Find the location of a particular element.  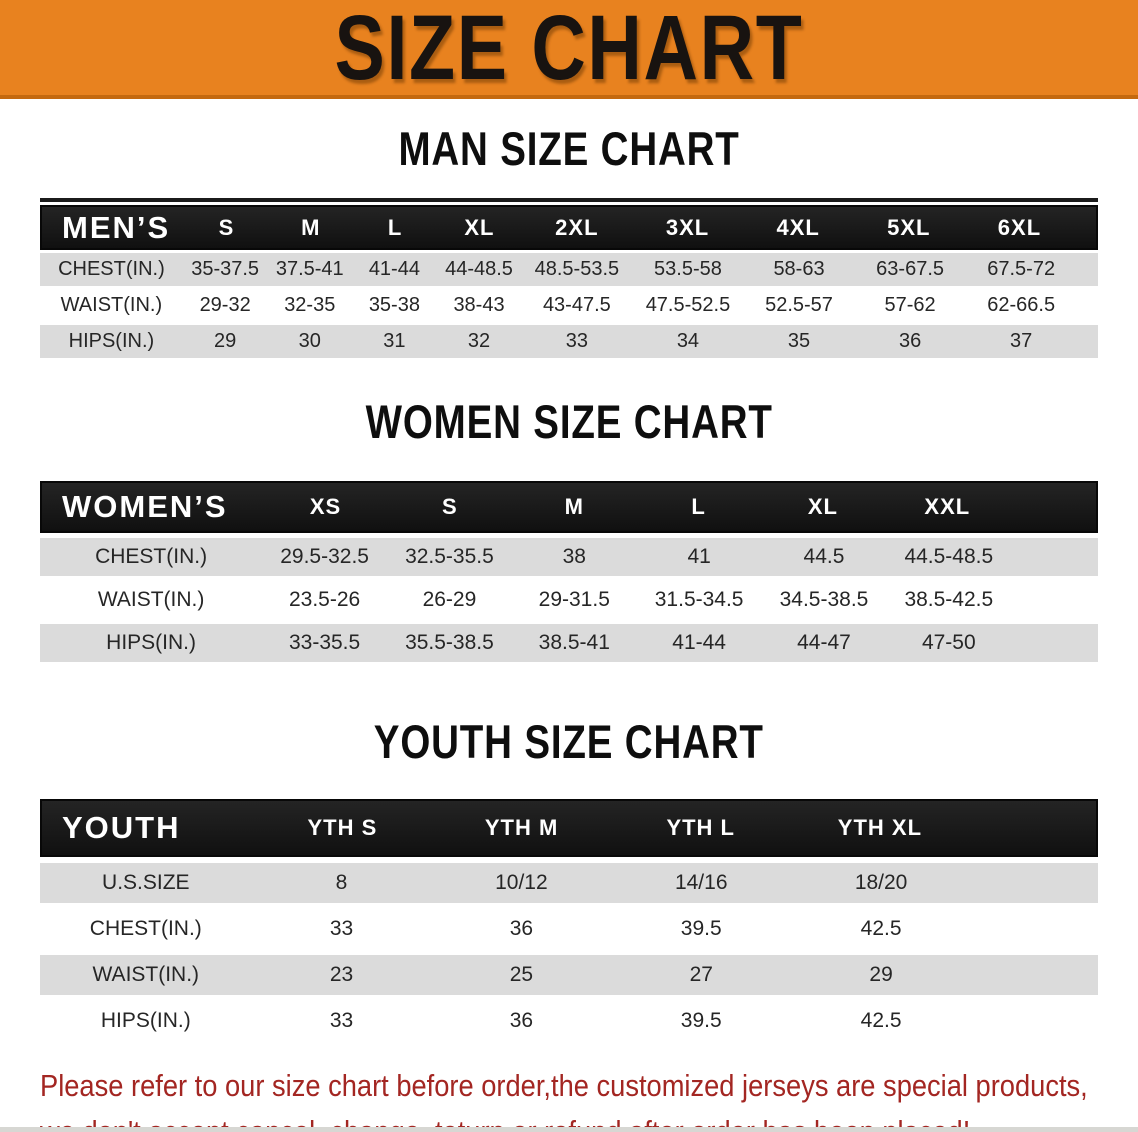

table-cell: 52.5-57 is located at coordinates (799, 305).